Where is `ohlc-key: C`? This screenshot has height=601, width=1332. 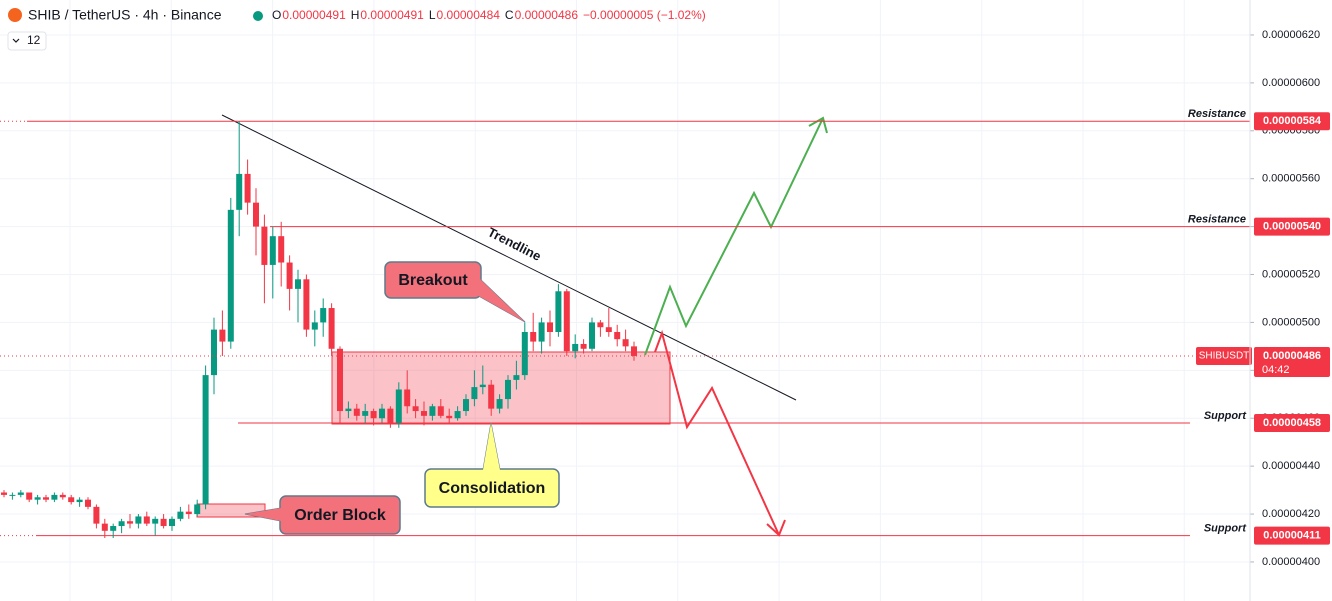 ohlc-key: C is located at coordinates (509, 15).